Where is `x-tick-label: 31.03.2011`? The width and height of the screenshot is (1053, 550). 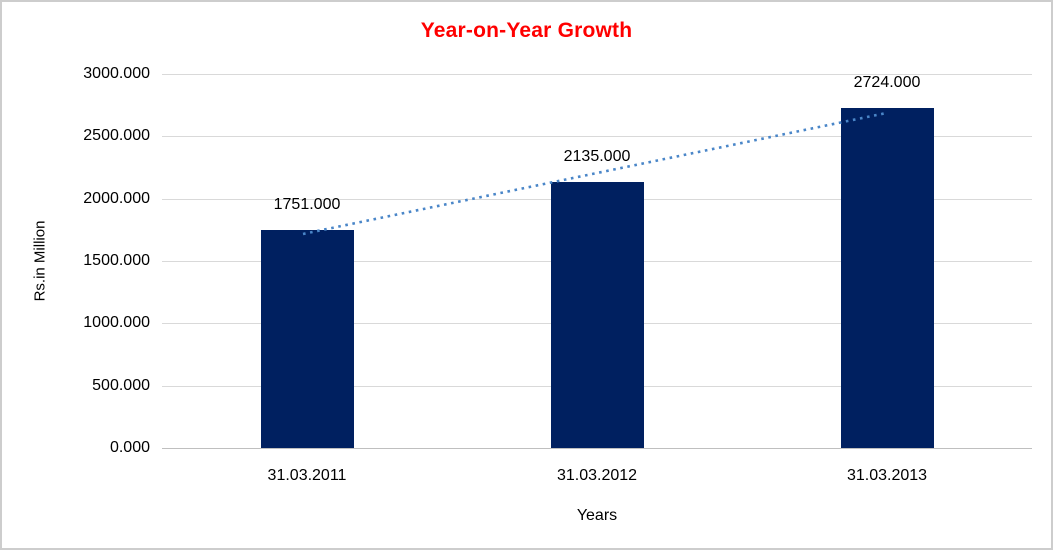 x-tick-label: 31.03.2011 is located at coordinates (307, 475).